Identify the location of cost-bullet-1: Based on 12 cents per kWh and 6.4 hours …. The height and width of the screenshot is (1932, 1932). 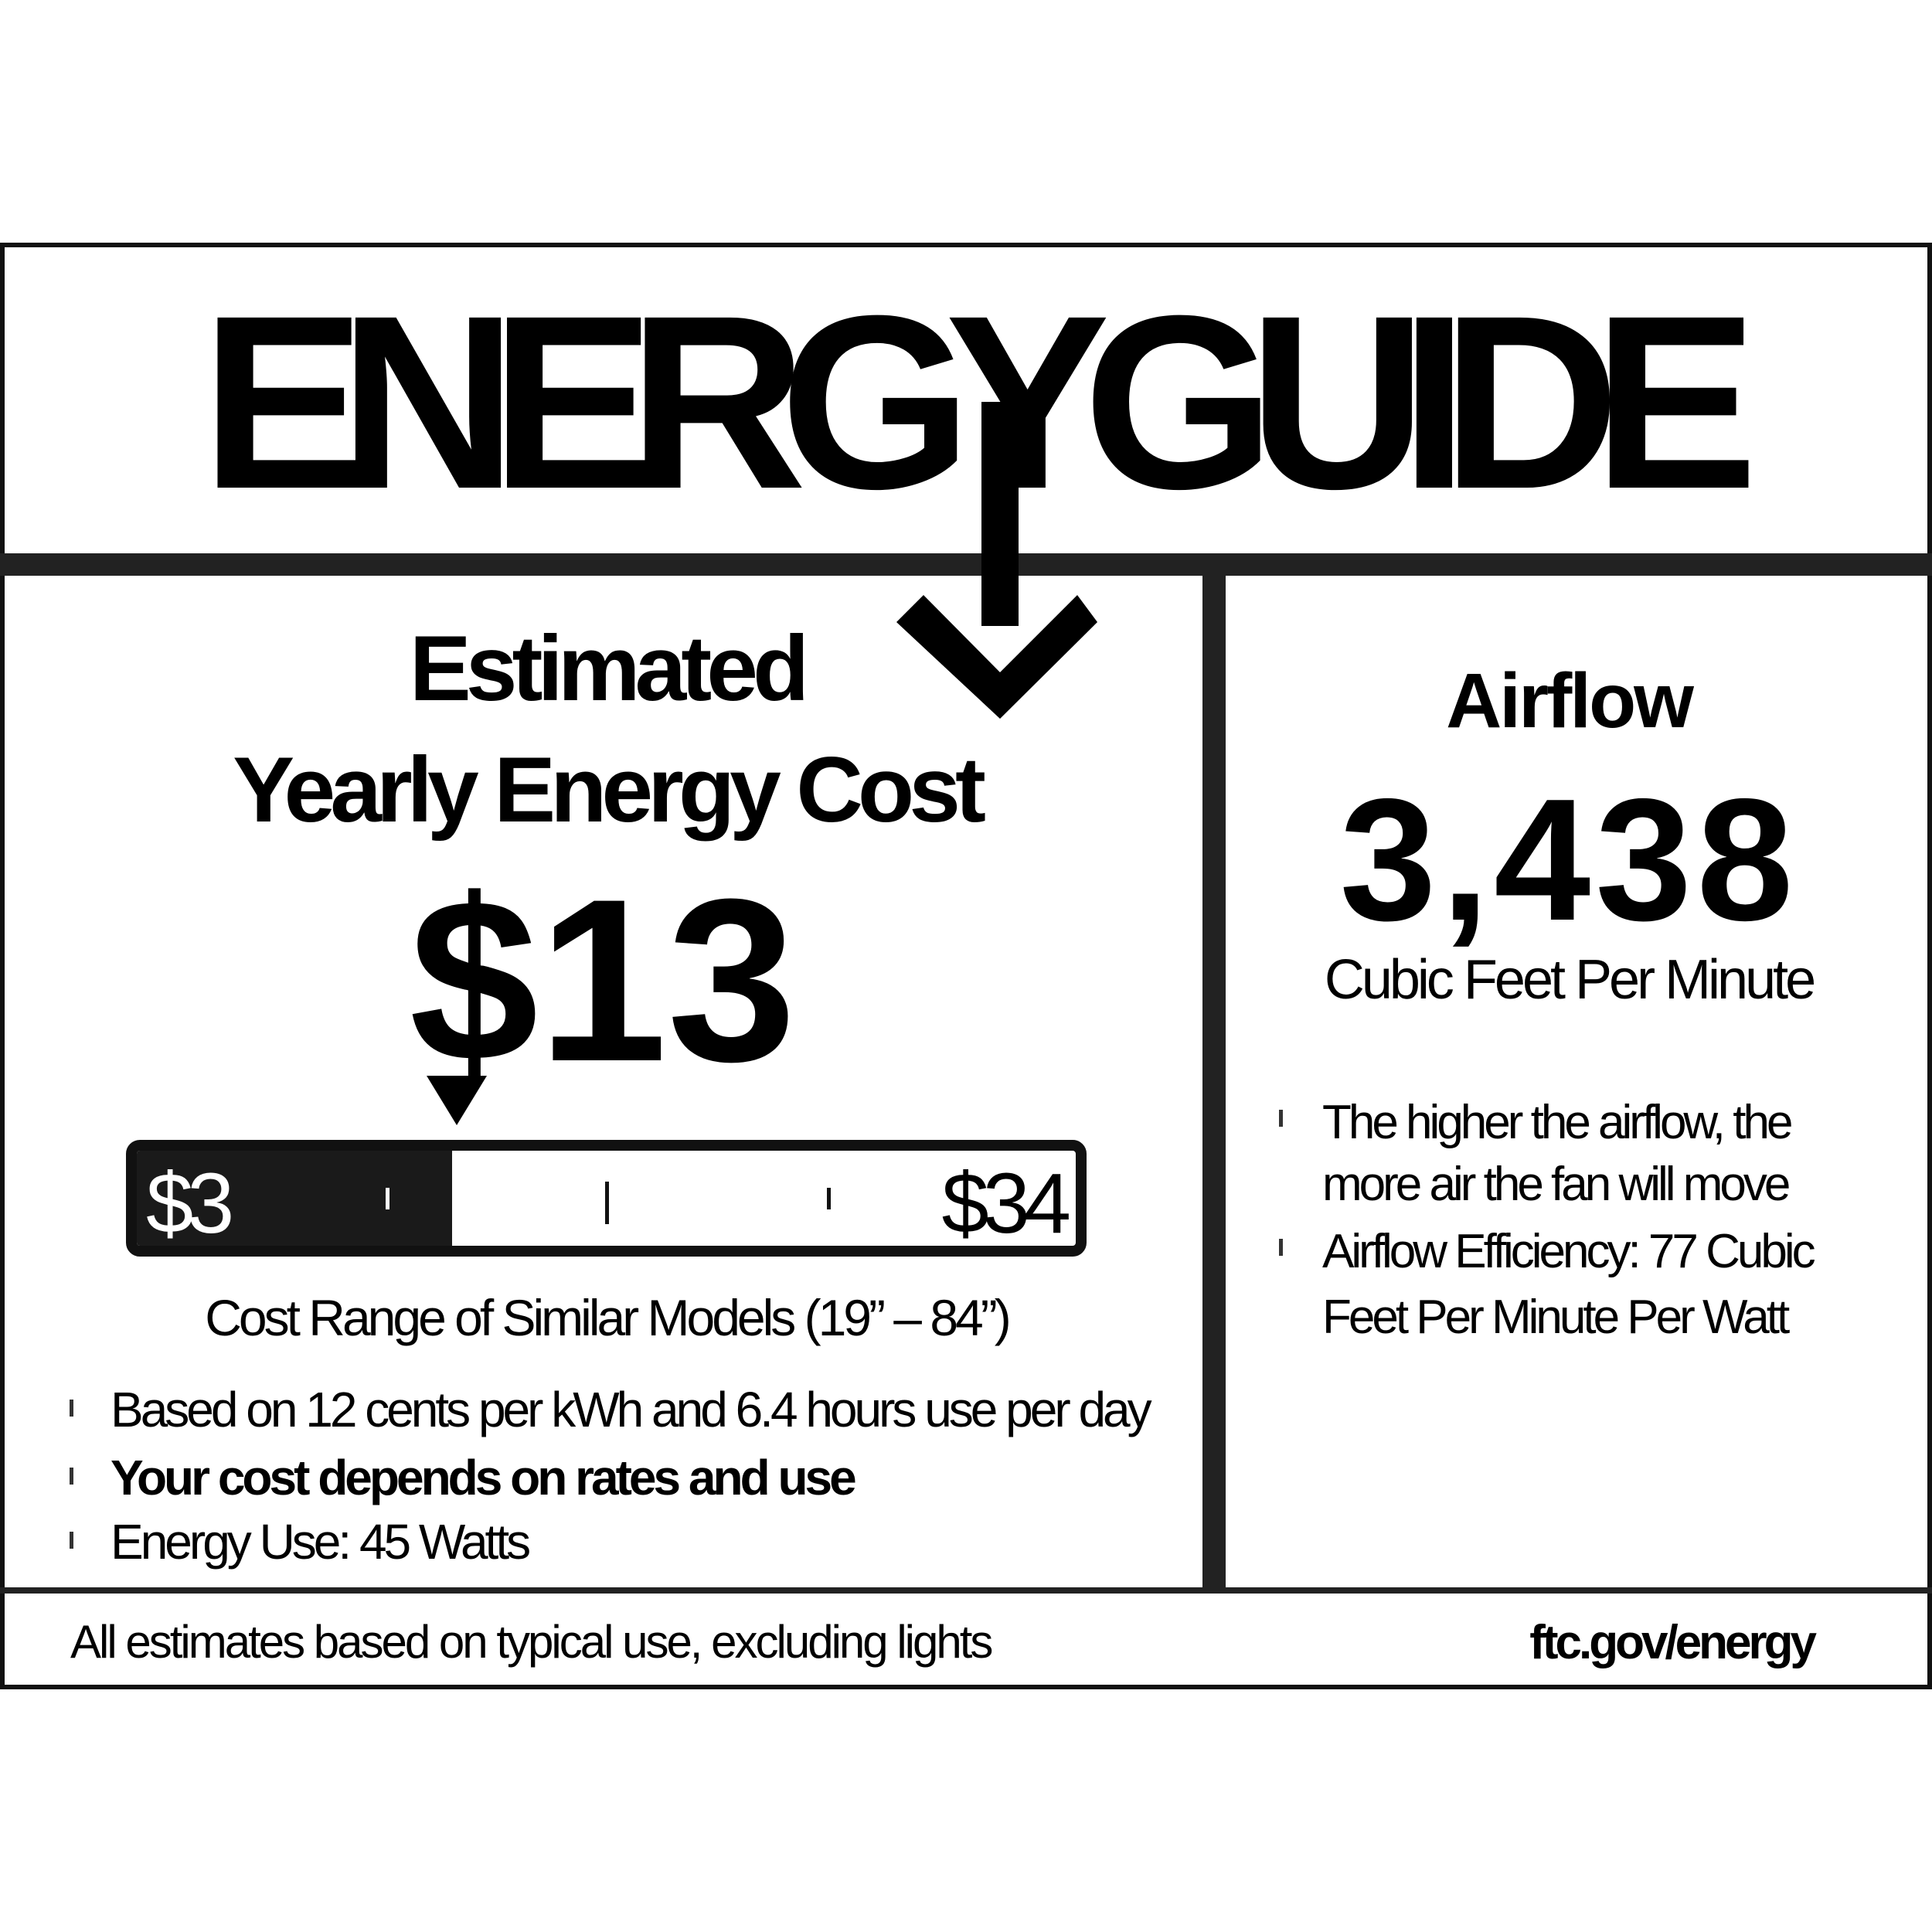
(631, 1410).